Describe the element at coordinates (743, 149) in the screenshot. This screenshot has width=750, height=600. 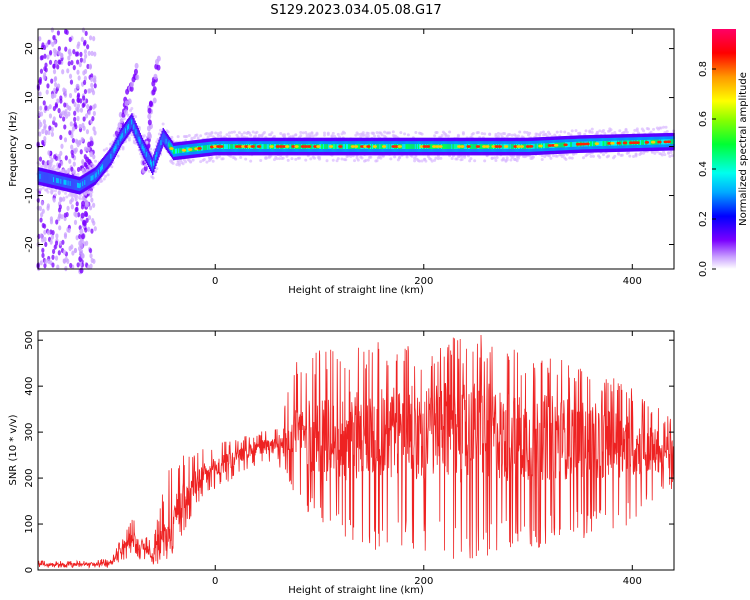
I see `colorbar-label: Normalized spectral amplitude` at that location.